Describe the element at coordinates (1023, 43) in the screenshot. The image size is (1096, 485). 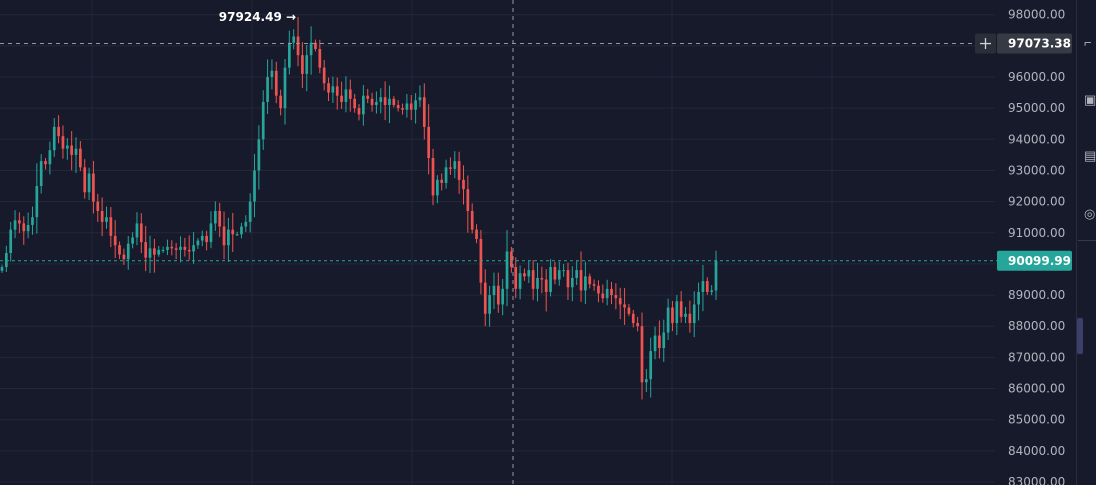
I see `crosshair-price-flag: 97073.38` at that location.